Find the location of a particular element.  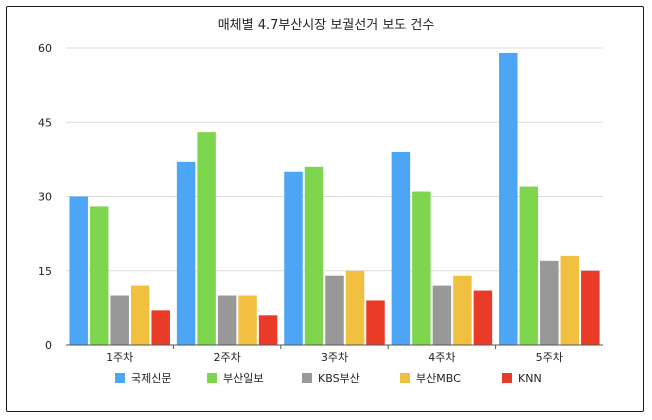

y-tick-label: 0 is located at coordinates (48, 345).